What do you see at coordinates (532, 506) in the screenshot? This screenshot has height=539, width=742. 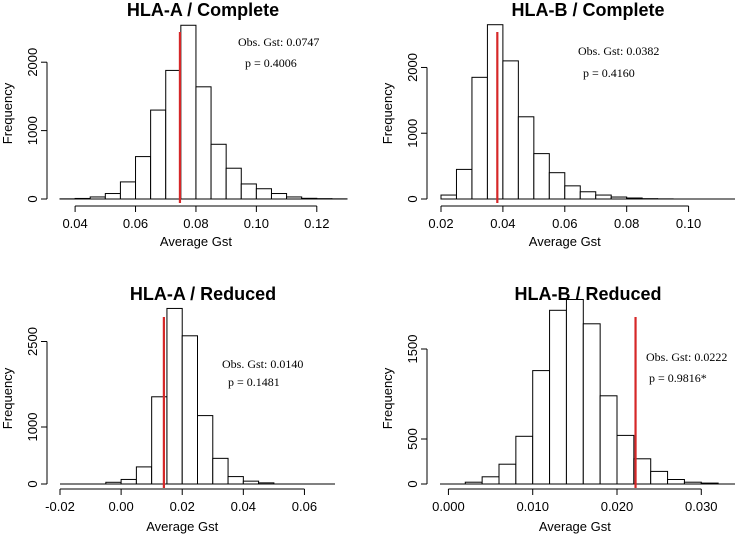 I see `x-tick-label: 0.010` at bounding box center [532, 506].